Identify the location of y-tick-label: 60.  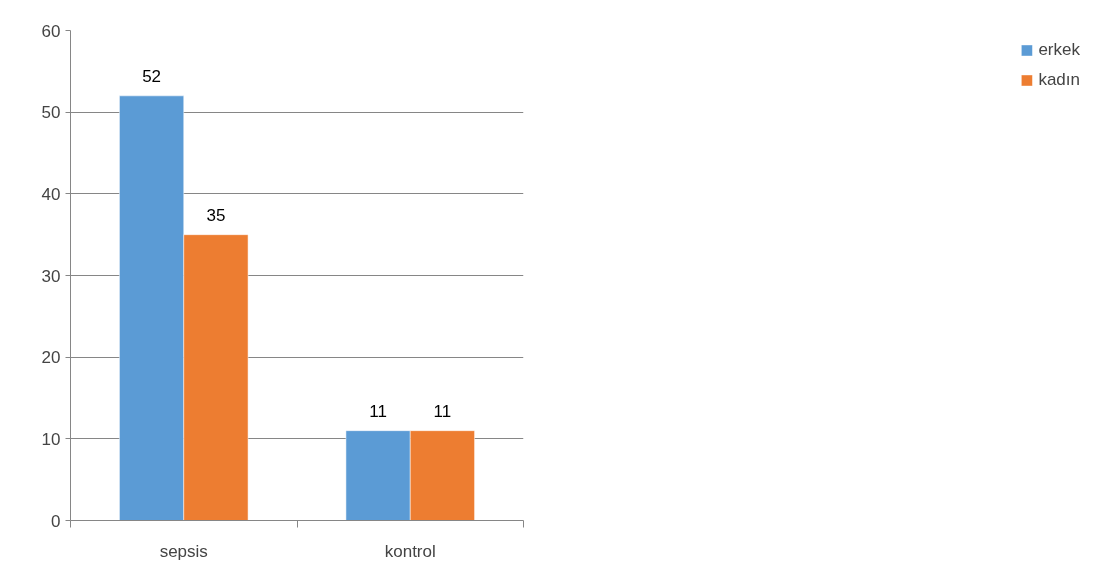
(51, 31).